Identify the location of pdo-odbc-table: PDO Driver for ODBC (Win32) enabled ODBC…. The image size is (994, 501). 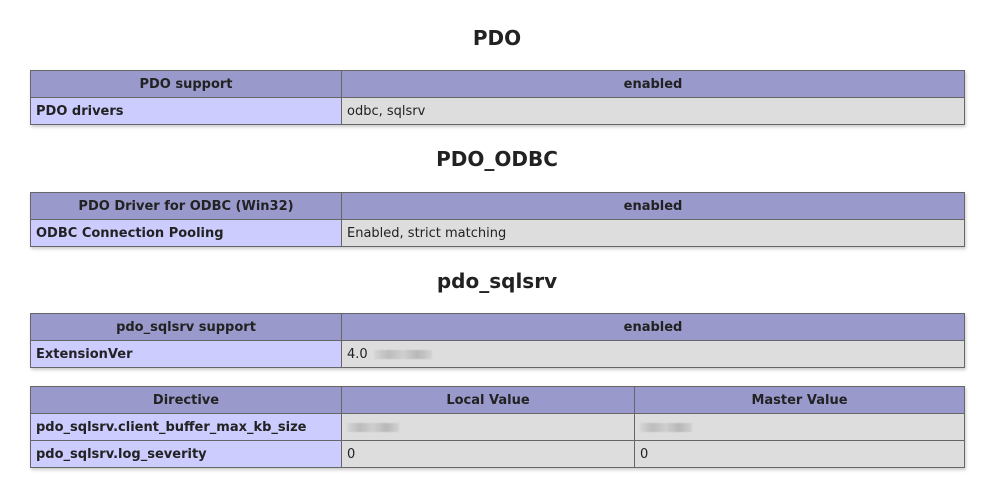
(497, 219).